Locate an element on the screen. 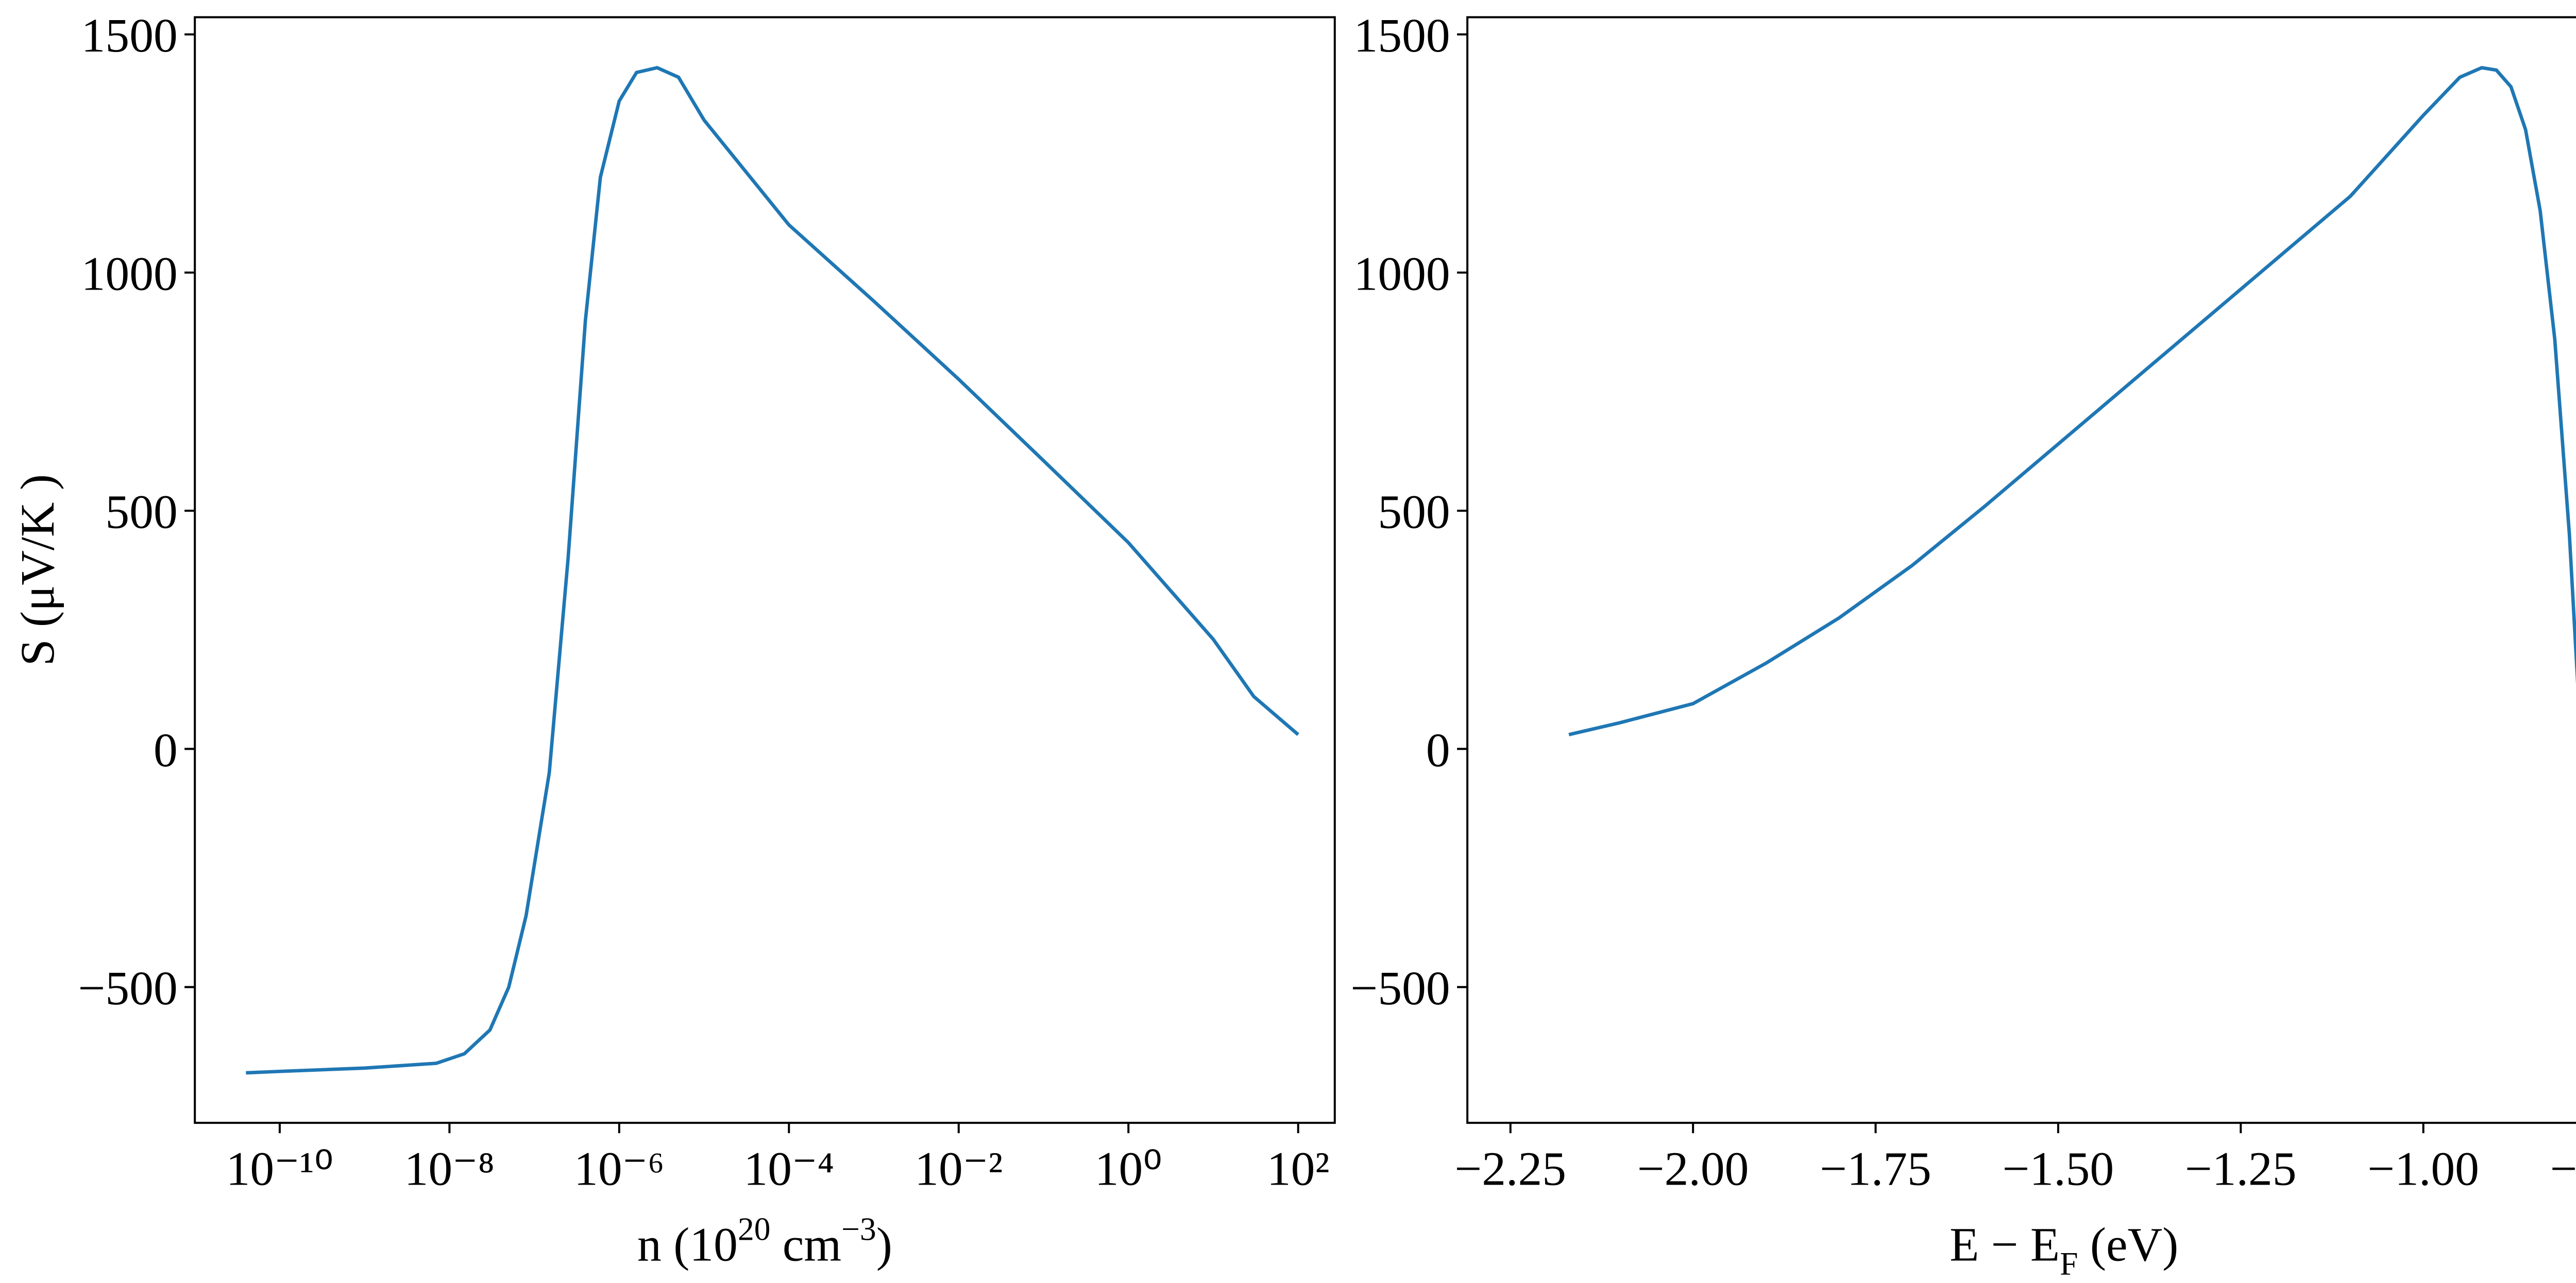 The image size is (2576, 1283). x-axis-label-part: E − E is located at coordinates (2005, 1246).